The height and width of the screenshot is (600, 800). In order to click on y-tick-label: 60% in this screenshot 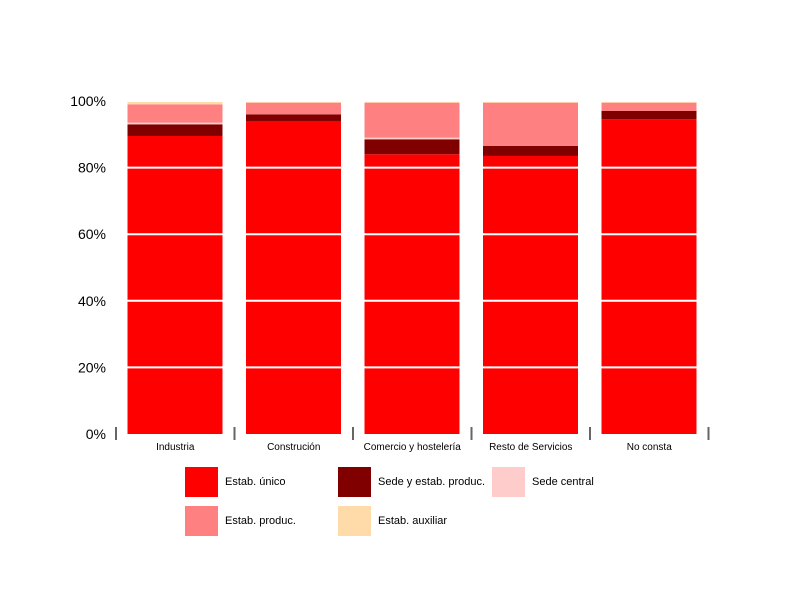, I will do `click(92, 234)`.